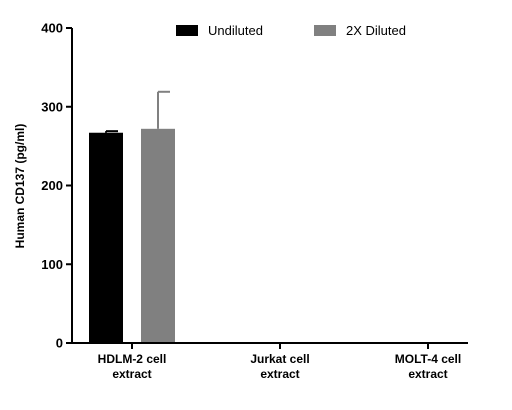  Describe the element at coordinates (52, 28) in the screenshot. I see `y-tick-label: 400` at that location.